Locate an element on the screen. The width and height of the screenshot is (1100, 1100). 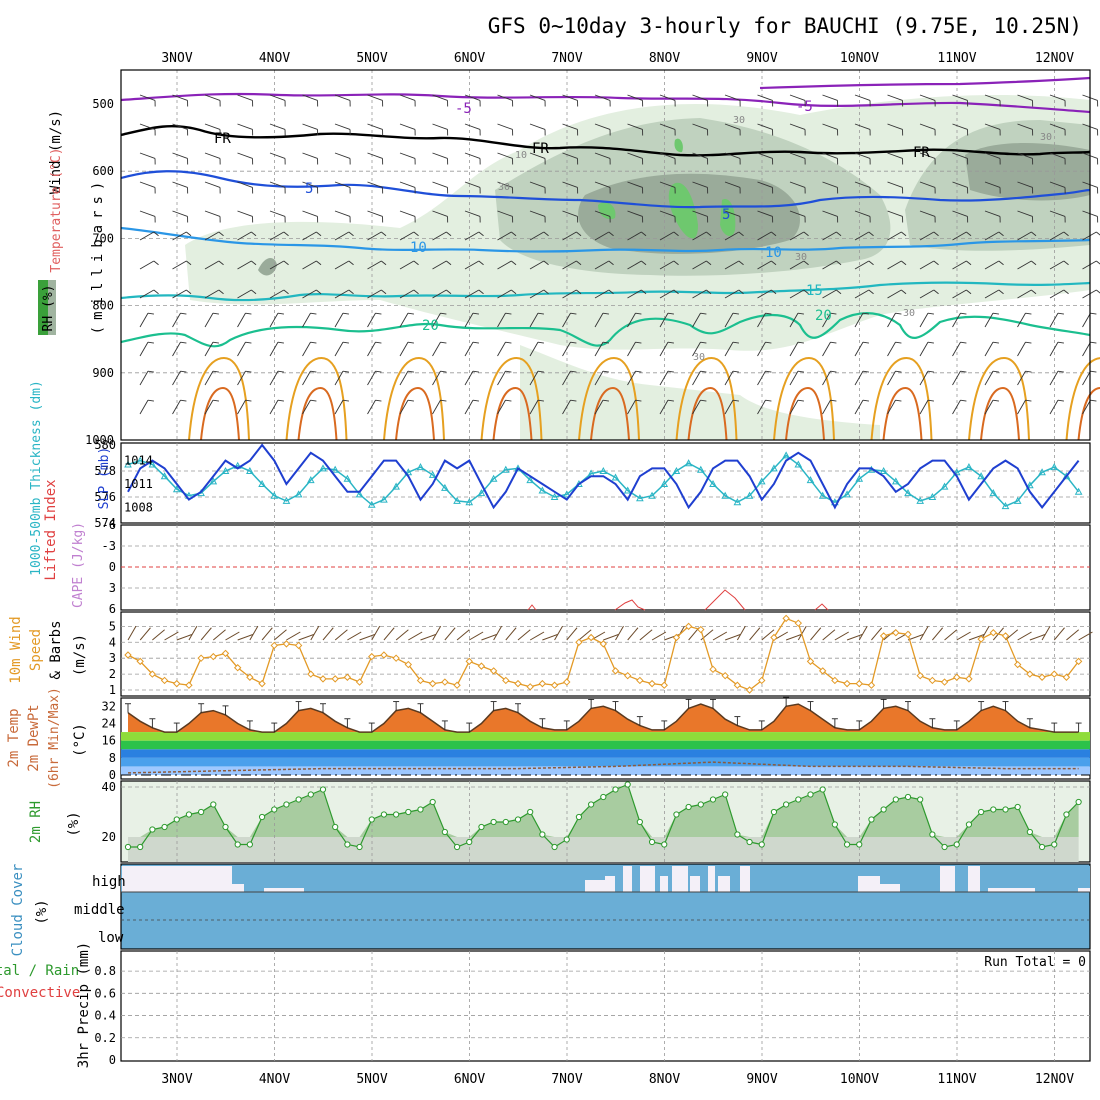
temperature-band is located at coordinates (605, 736).